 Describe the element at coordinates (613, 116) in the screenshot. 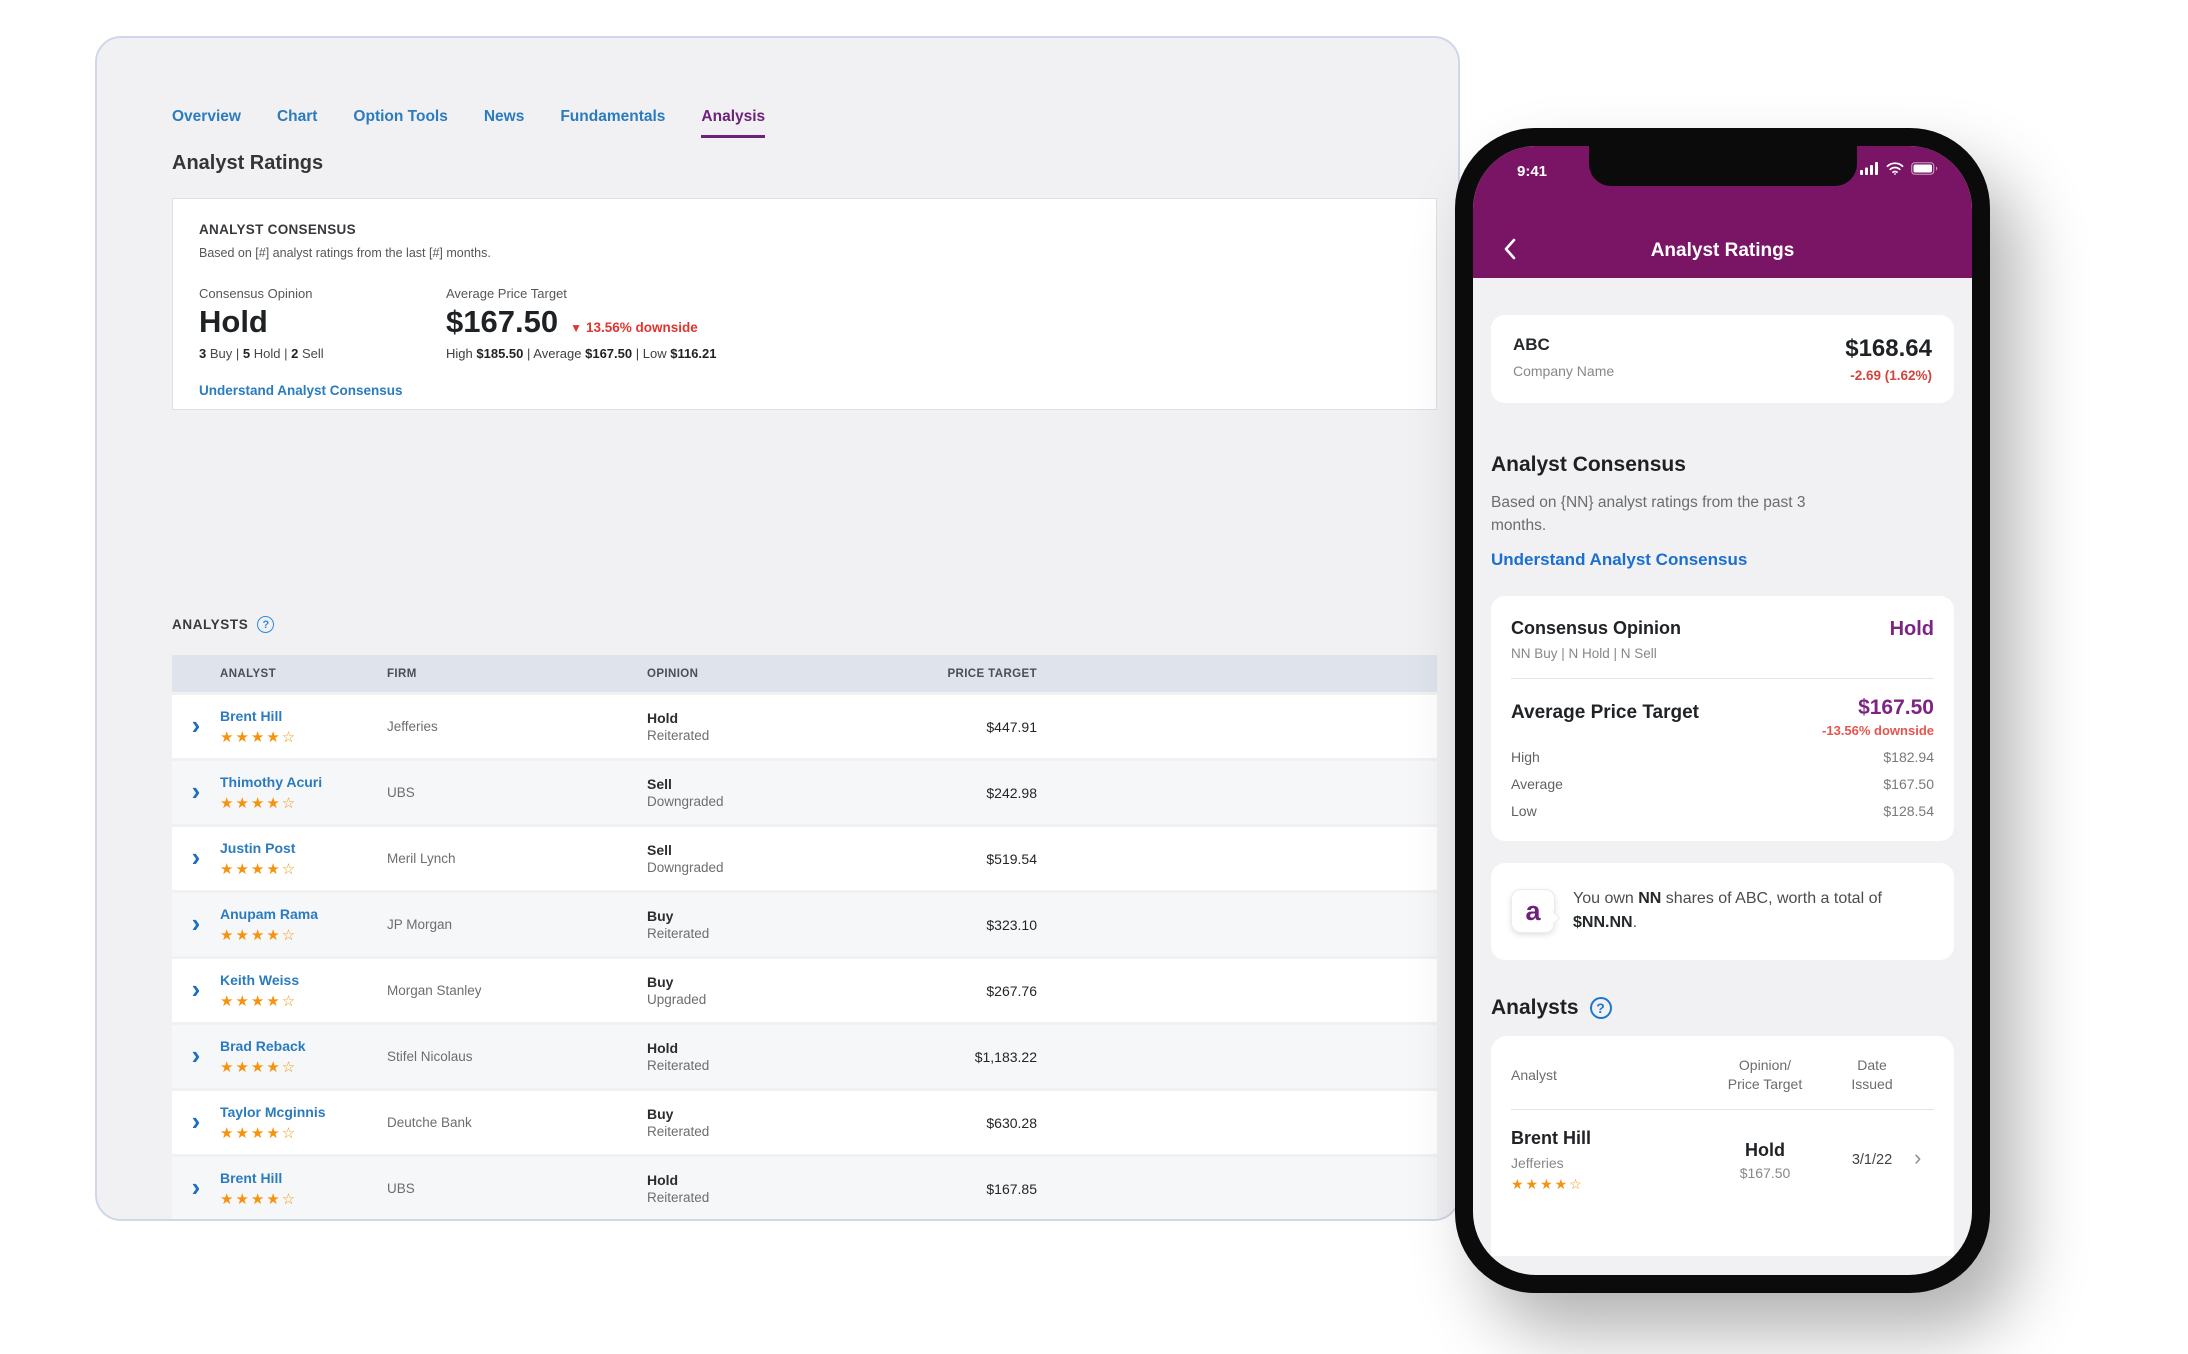

I see `tab-fundamentals: Fundamentals` at that location.